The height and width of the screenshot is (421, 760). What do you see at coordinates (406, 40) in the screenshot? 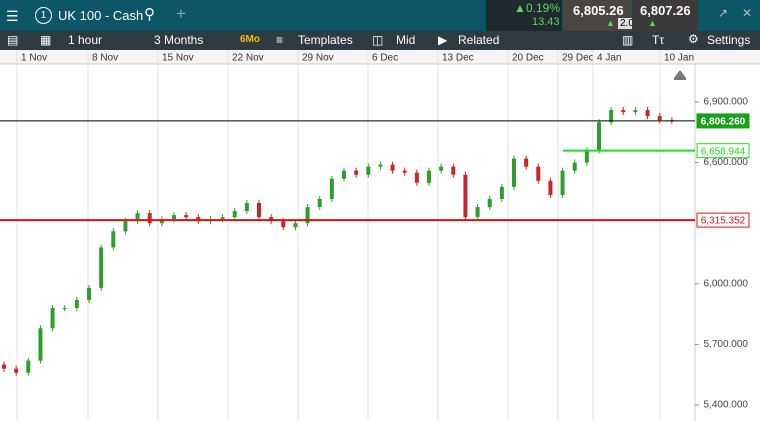
I see `price-type: Mid` at bounding box center [406, 40].